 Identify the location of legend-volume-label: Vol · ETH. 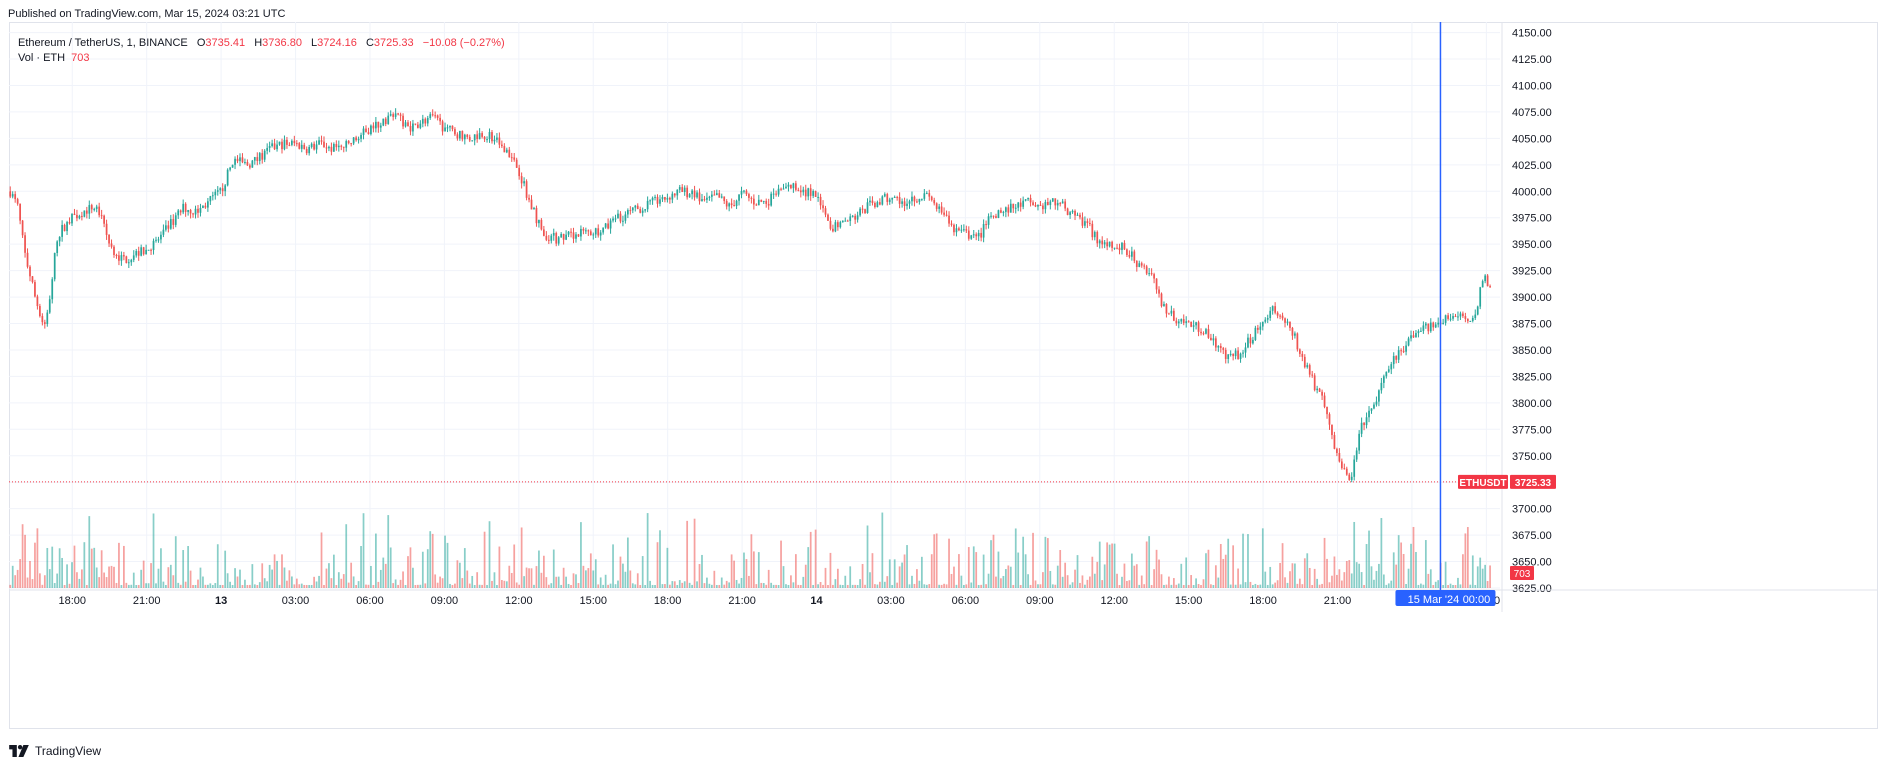
(42, 58).